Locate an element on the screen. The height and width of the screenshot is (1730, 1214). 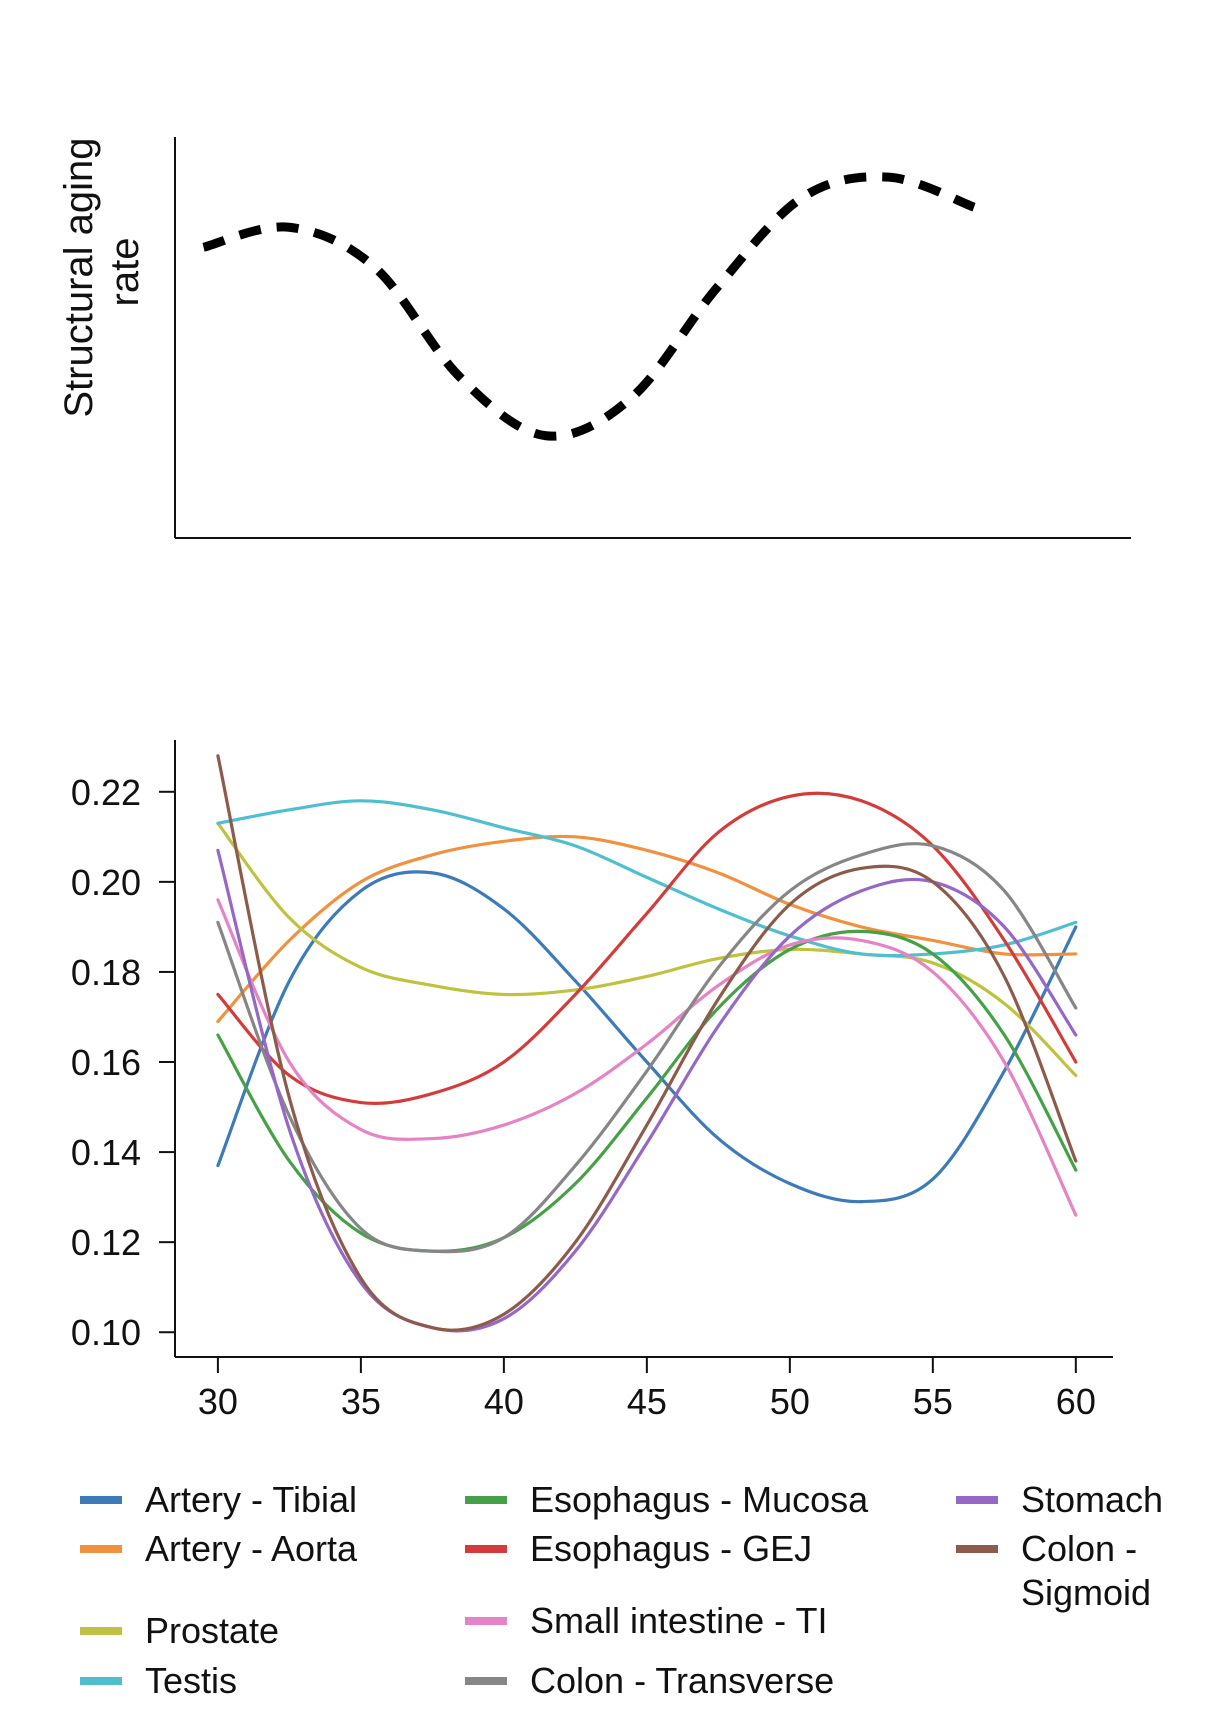
legend-item-esophagus-gej: Esophagus - GEJ is located at coordinates (638, 1548).